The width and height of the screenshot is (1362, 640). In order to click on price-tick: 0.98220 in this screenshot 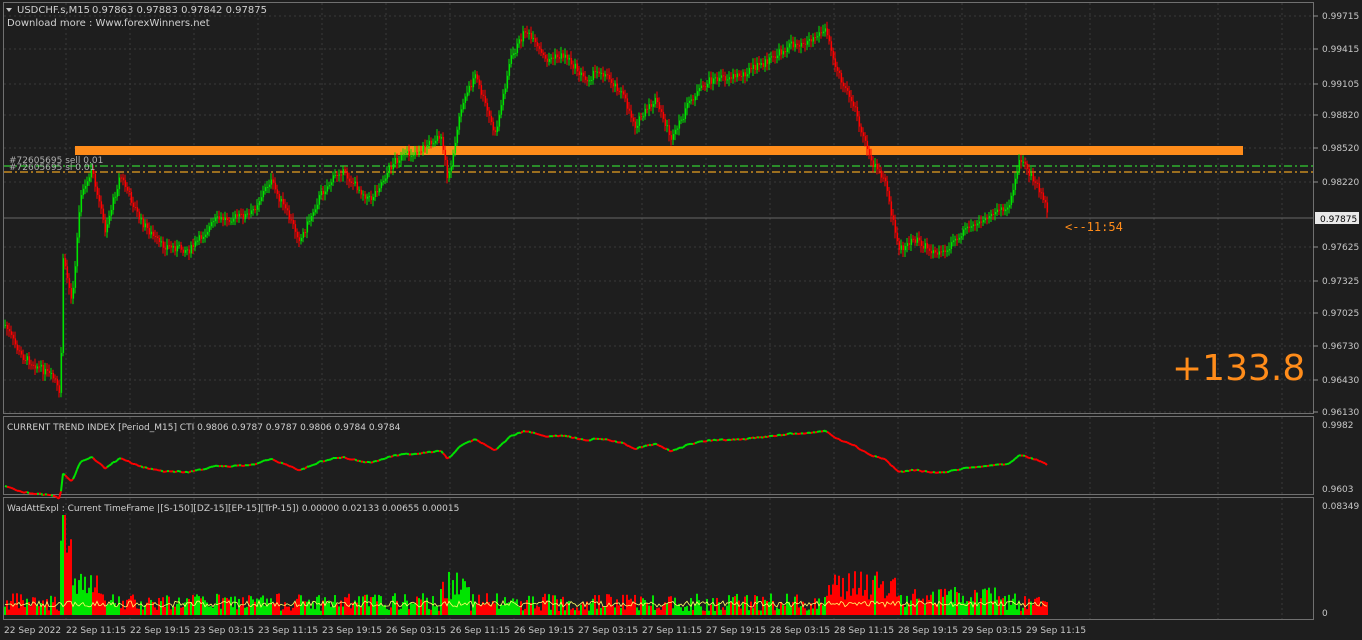, I will do `click(1340, 183)`.